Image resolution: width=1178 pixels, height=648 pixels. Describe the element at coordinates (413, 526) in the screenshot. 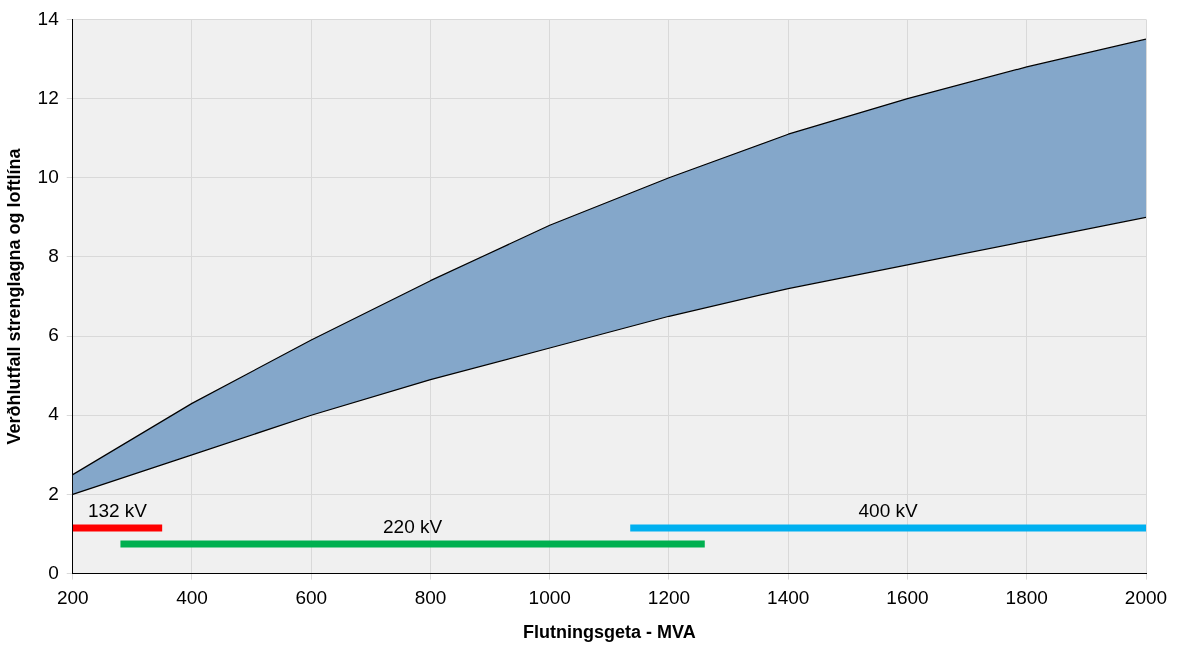

I see `series-label: 220 kV` at that location.